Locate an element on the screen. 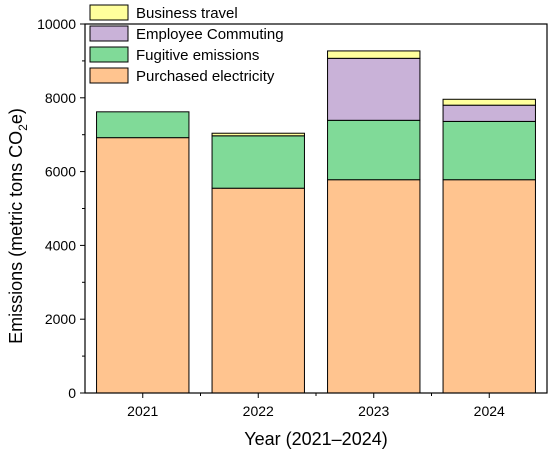  bar-business-travel-2024 is located at coordinates (489, 102).